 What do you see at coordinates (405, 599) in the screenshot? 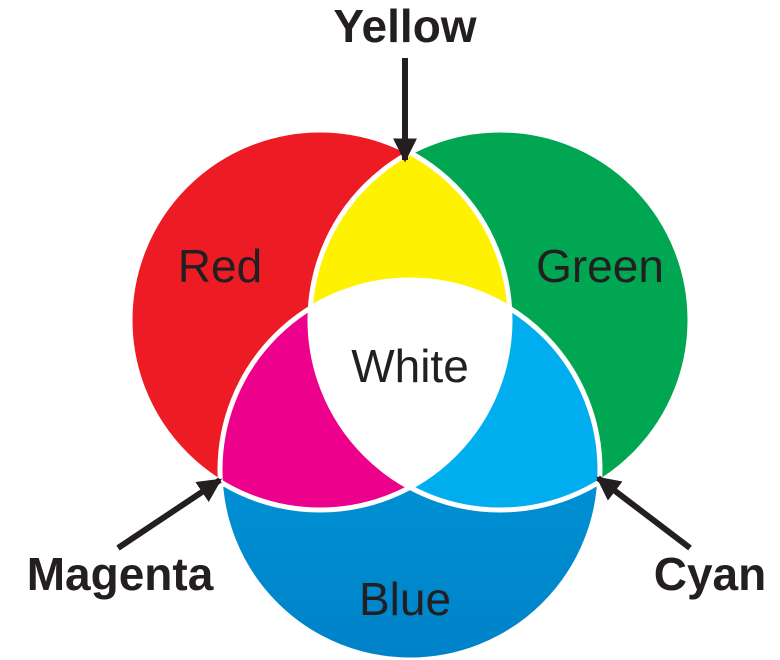
I see `region-label: Blue` at bounding box center [405, 599].